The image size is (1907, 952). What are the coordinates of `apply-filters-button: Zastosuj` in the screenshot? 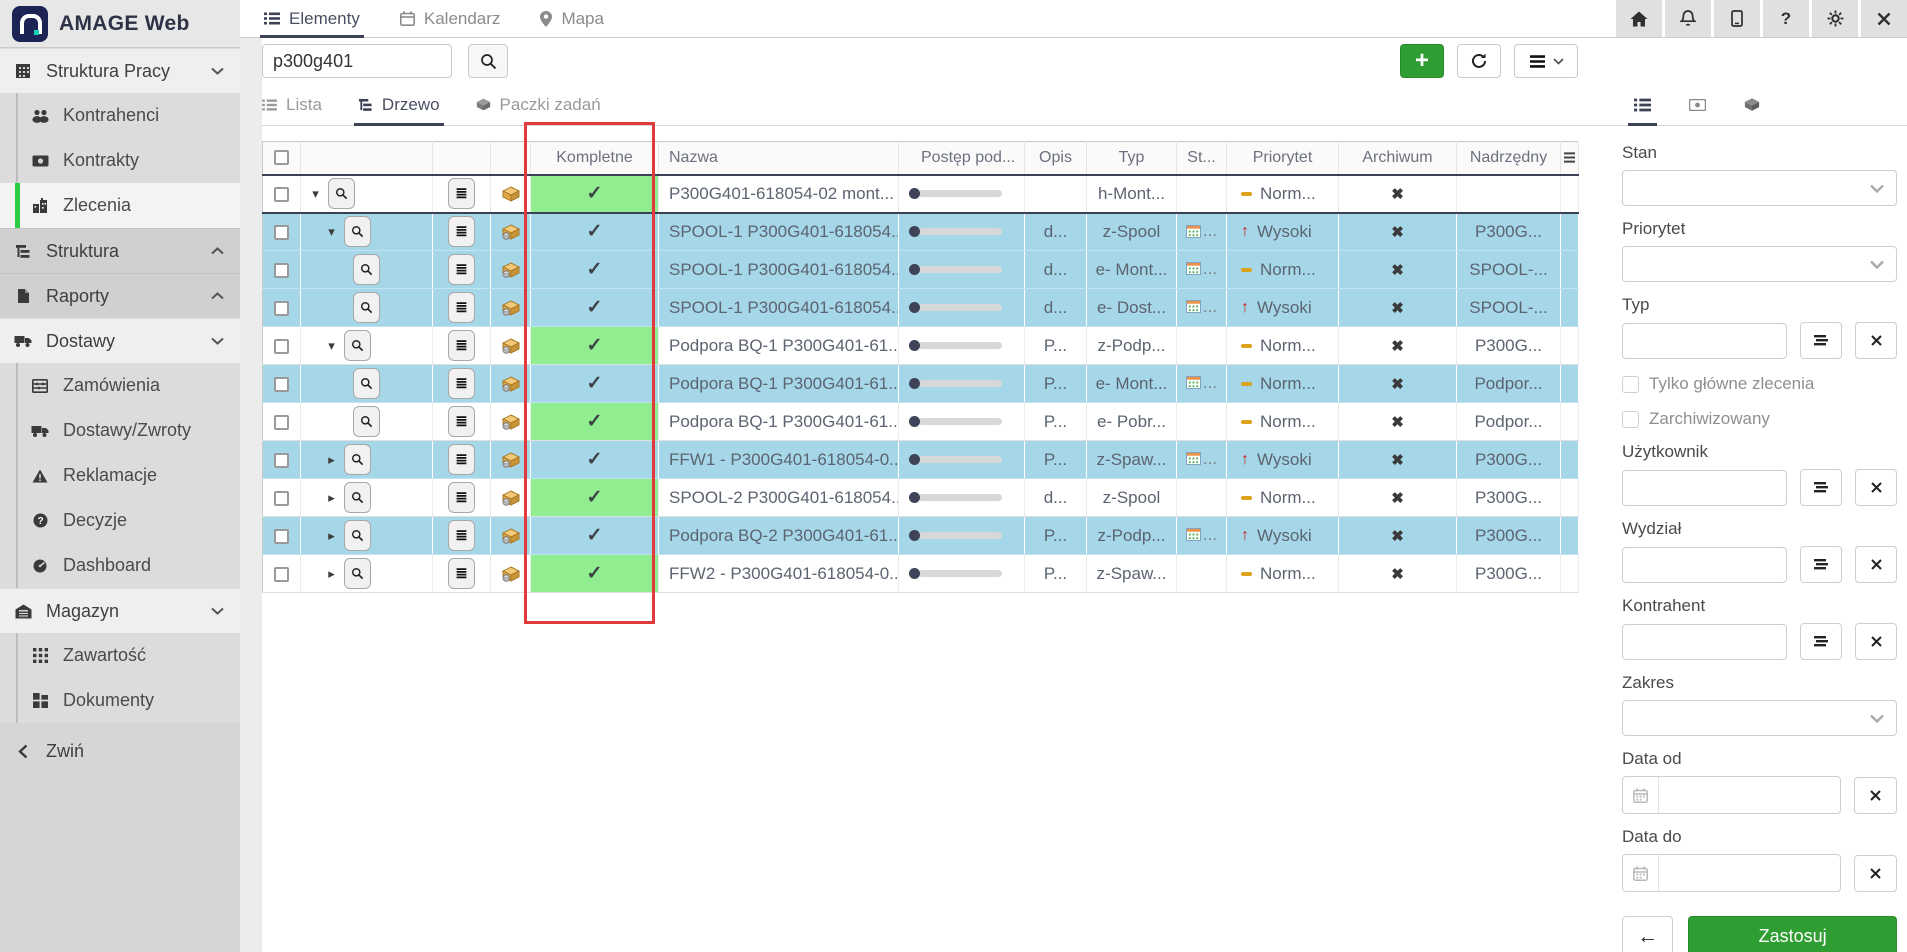 It's located at (1792, 934).